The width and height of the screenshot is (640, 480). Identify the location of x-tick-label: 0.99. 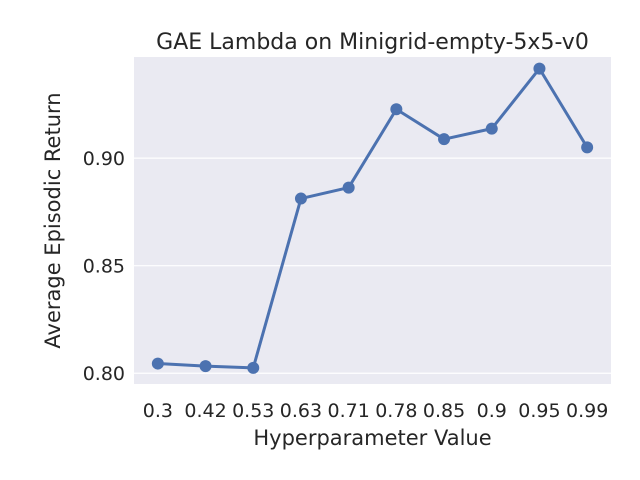
(587, 411).